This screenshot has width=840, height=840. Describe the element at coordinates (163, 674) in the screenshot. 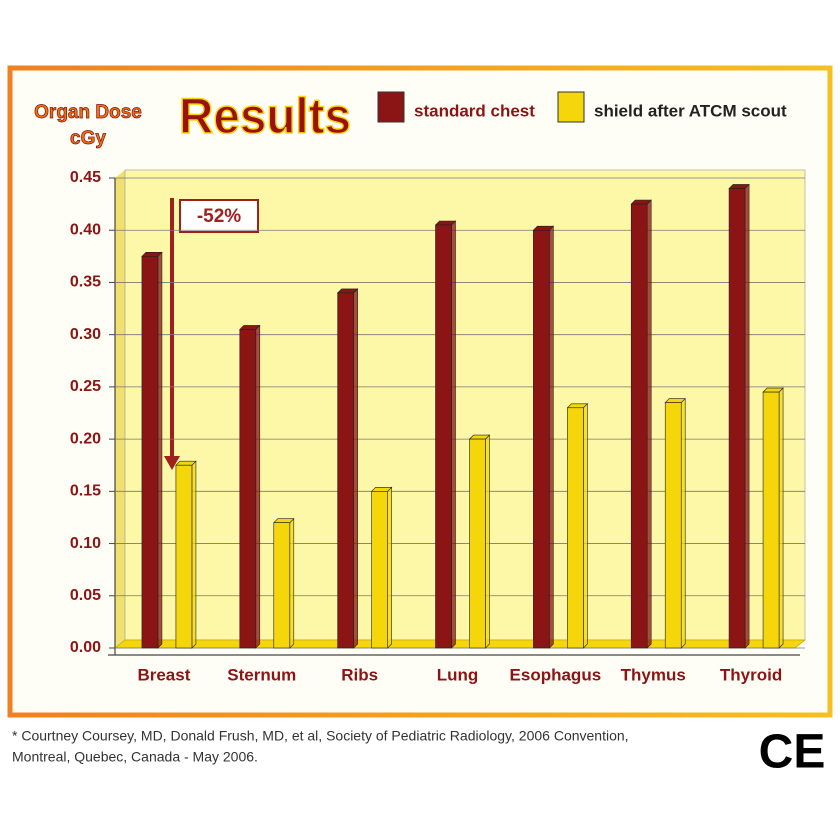

I see `x-tick-label: Breast` at that location.